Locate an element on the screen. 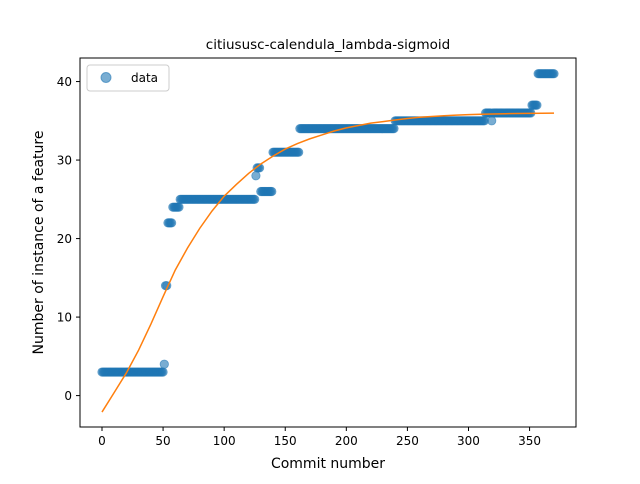 The width and height of the screenshot is (640, 484). y-tick-label: 10 is located at coordinates (64, 318).